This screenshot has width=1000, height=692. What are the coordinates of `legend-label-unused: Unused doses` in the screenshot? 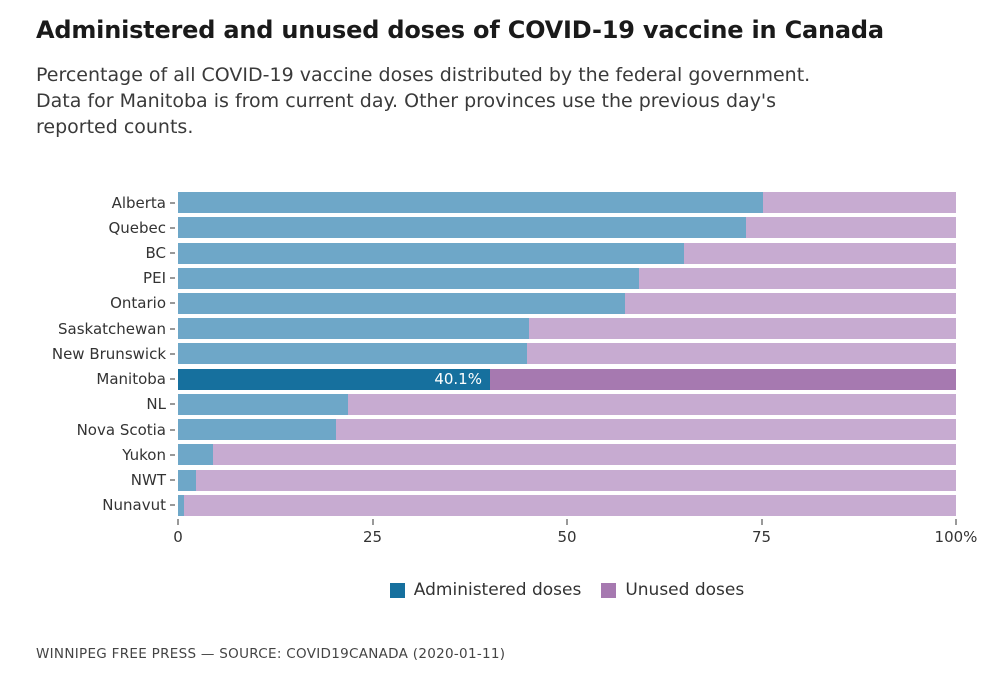 It's located at (685, 590).